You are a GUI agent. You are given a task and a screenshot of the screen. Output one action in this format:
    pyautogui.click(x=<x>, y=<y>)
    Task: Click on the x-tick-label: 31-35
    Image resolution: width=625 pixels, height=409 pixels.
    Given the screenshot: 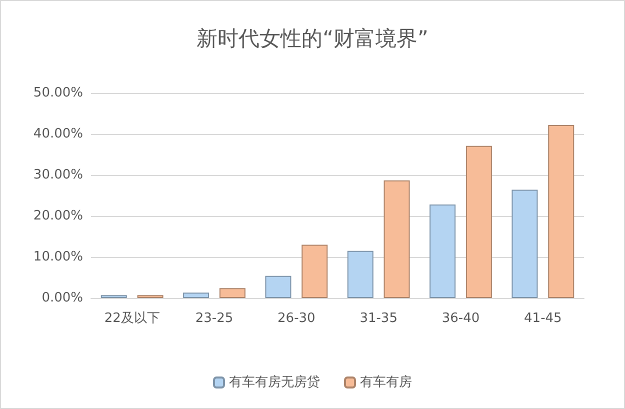 What is the action you would take?
    pyautogui.click(x=379, y=318)
    